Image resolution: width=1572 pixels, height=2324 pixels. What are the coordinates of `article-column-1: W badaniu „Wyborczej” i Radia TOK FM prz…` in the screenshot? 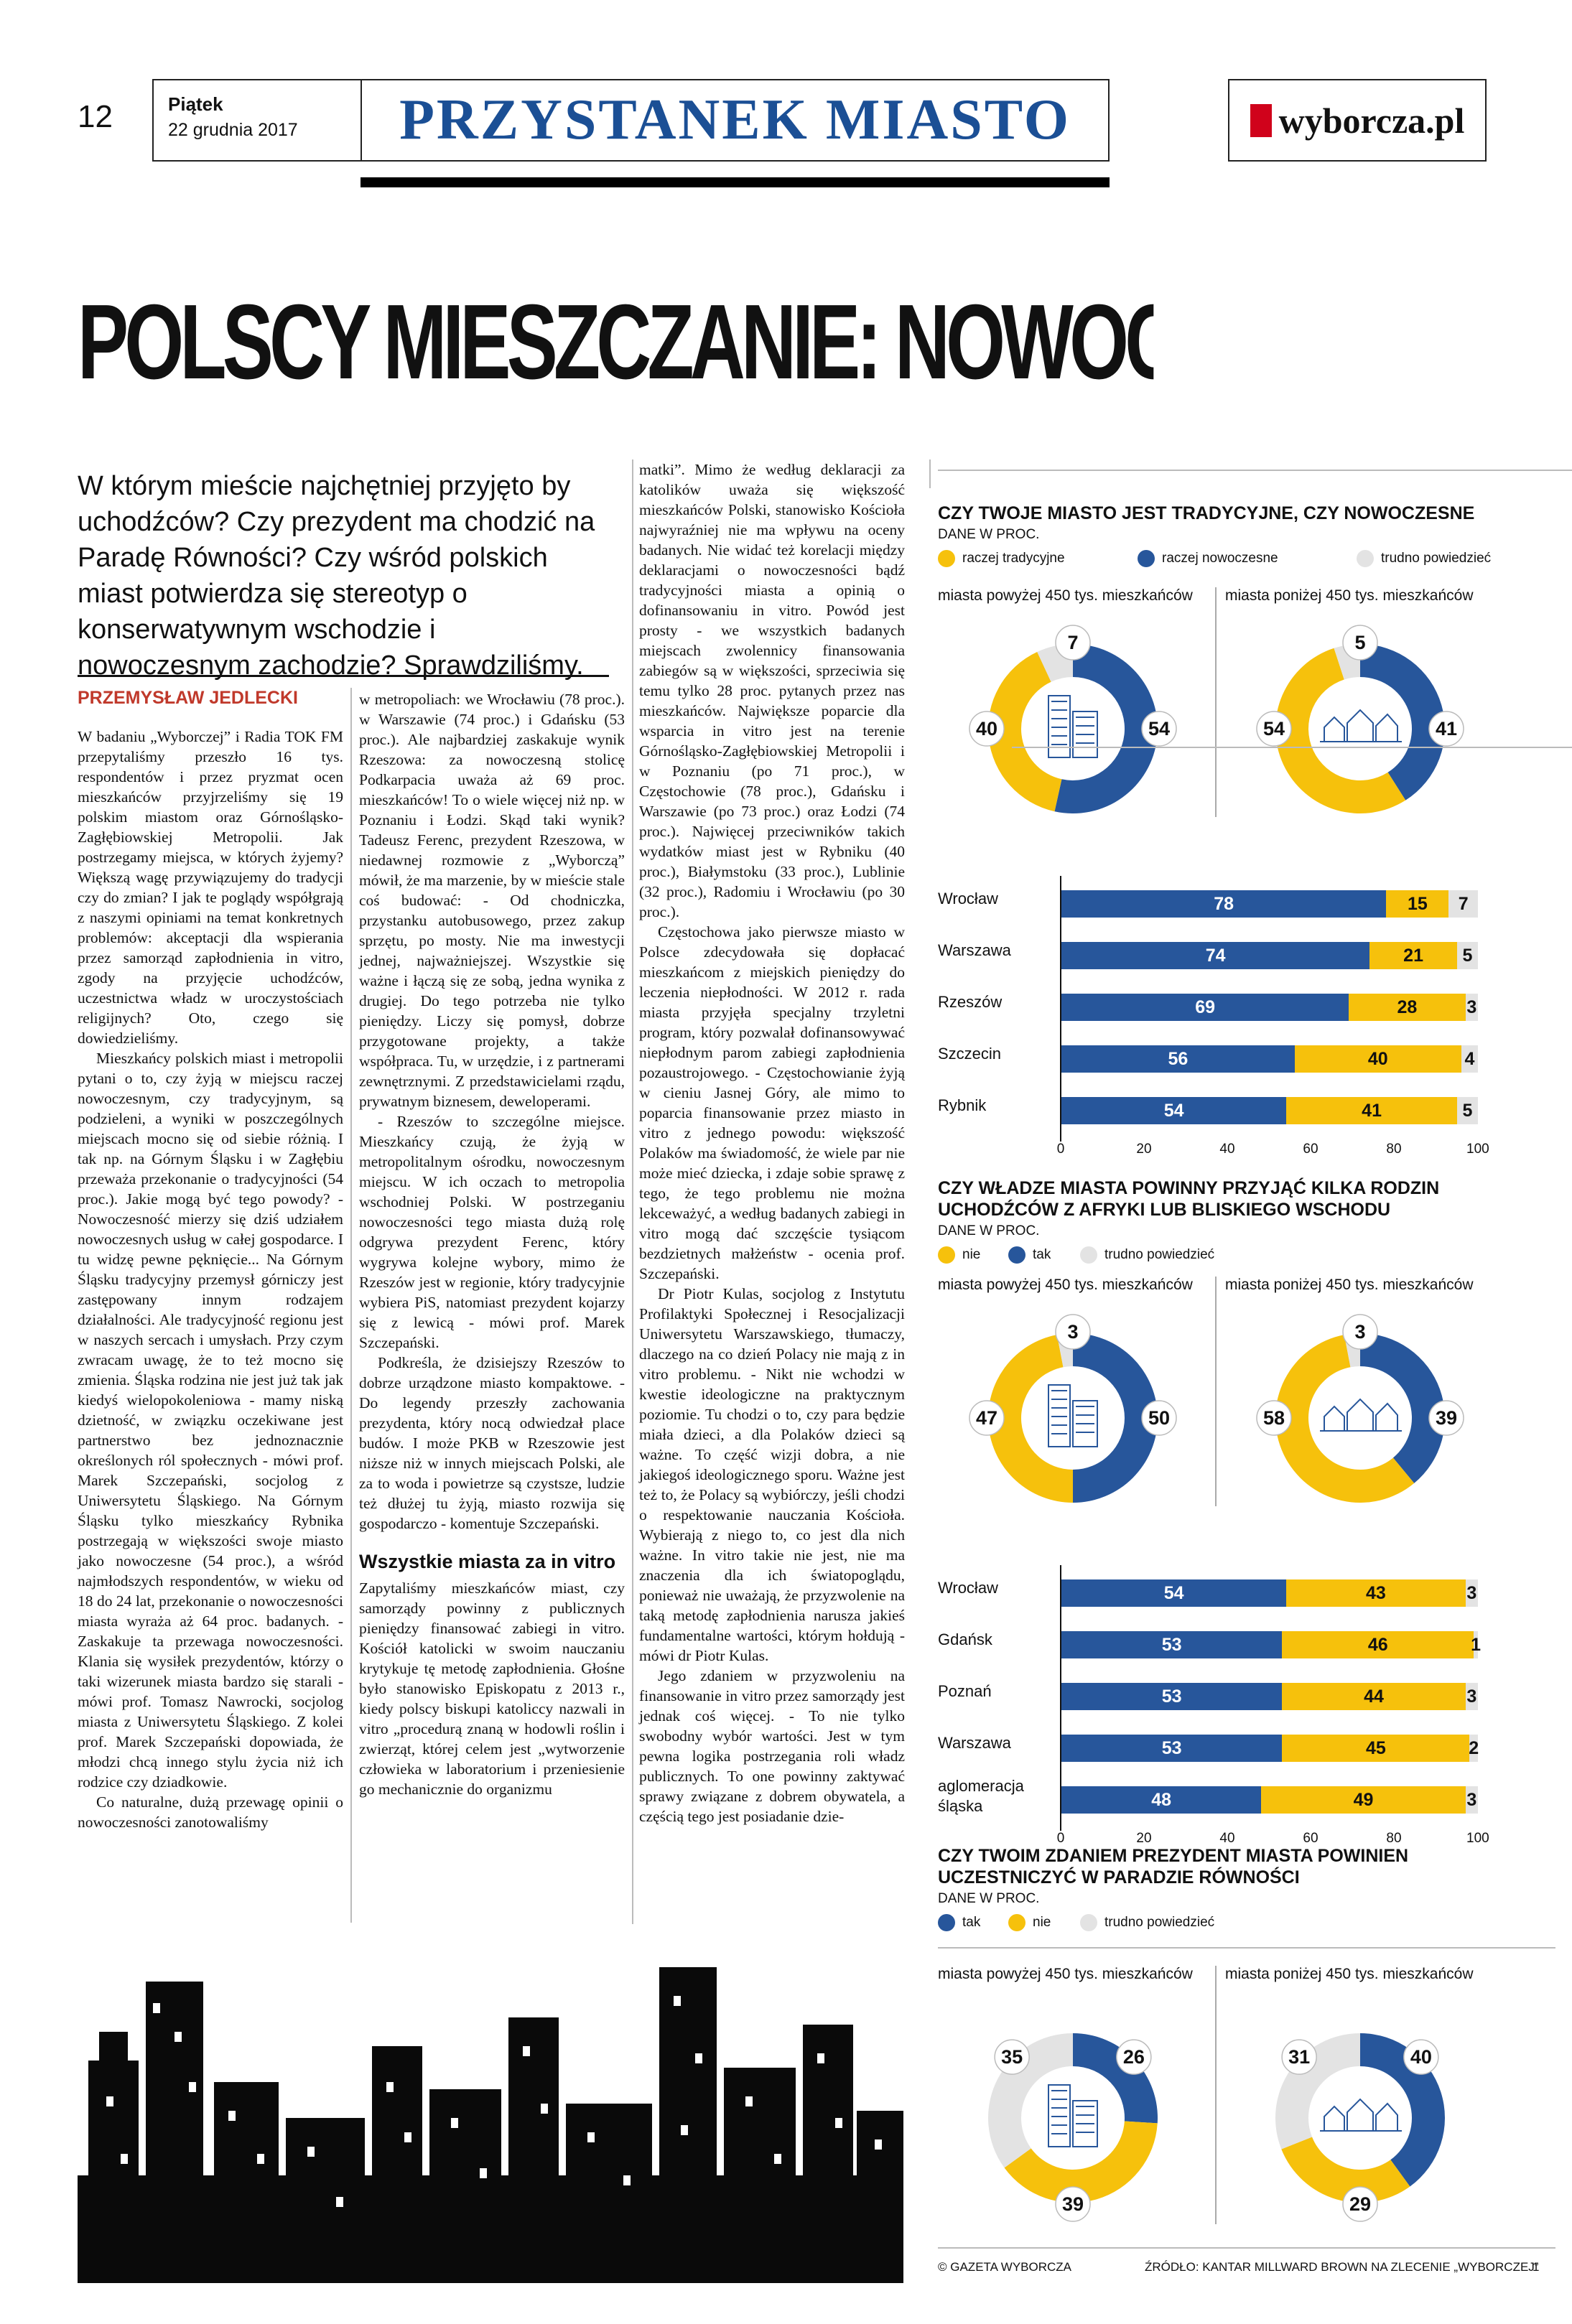 It's located at (211, 1279).